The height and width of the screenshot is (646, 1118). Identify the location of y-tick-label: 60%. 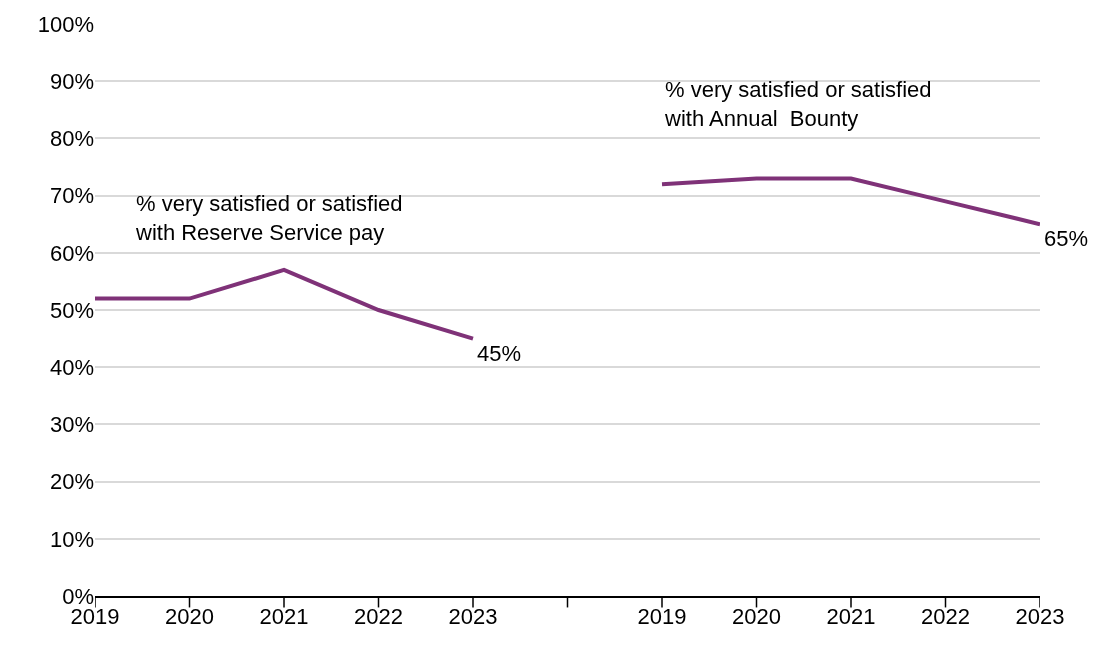
(71, 253).